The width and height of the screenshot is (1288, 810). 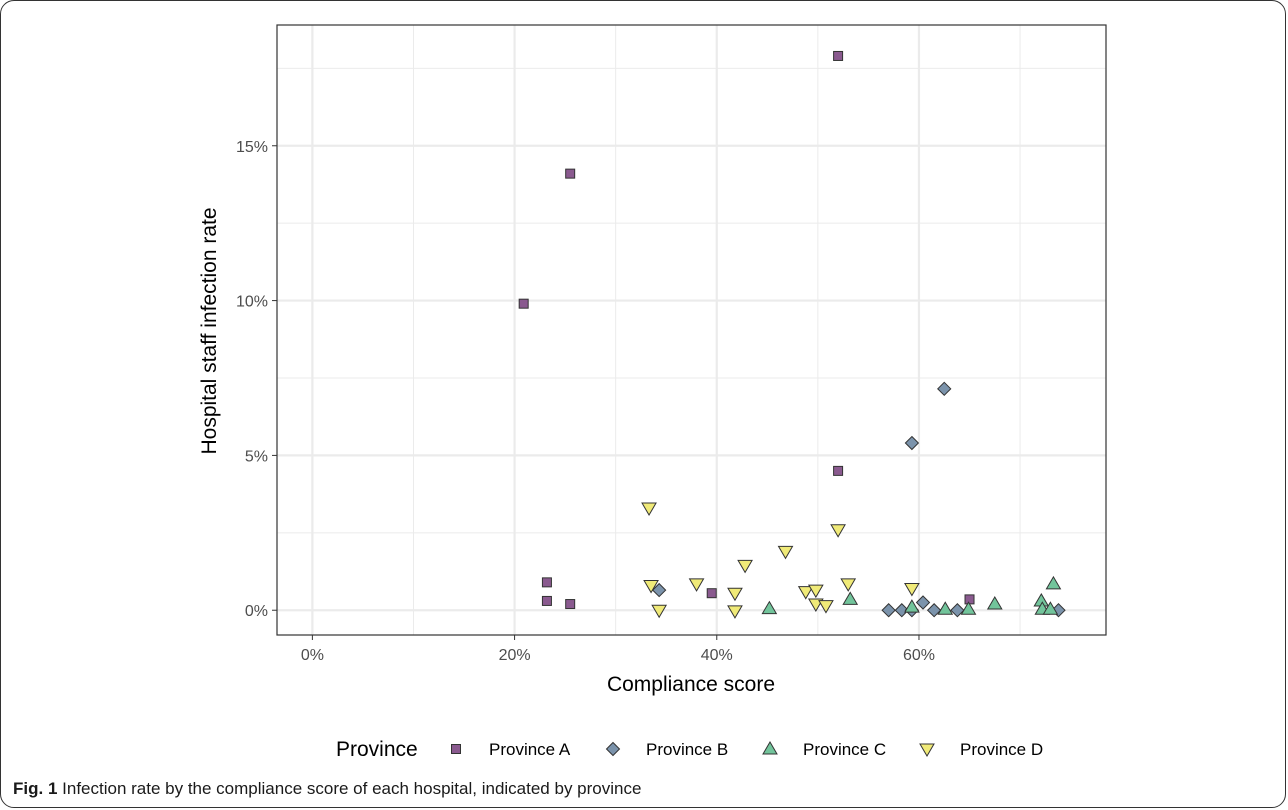 I want to click on series-province-c, so click(x=911, y=595).